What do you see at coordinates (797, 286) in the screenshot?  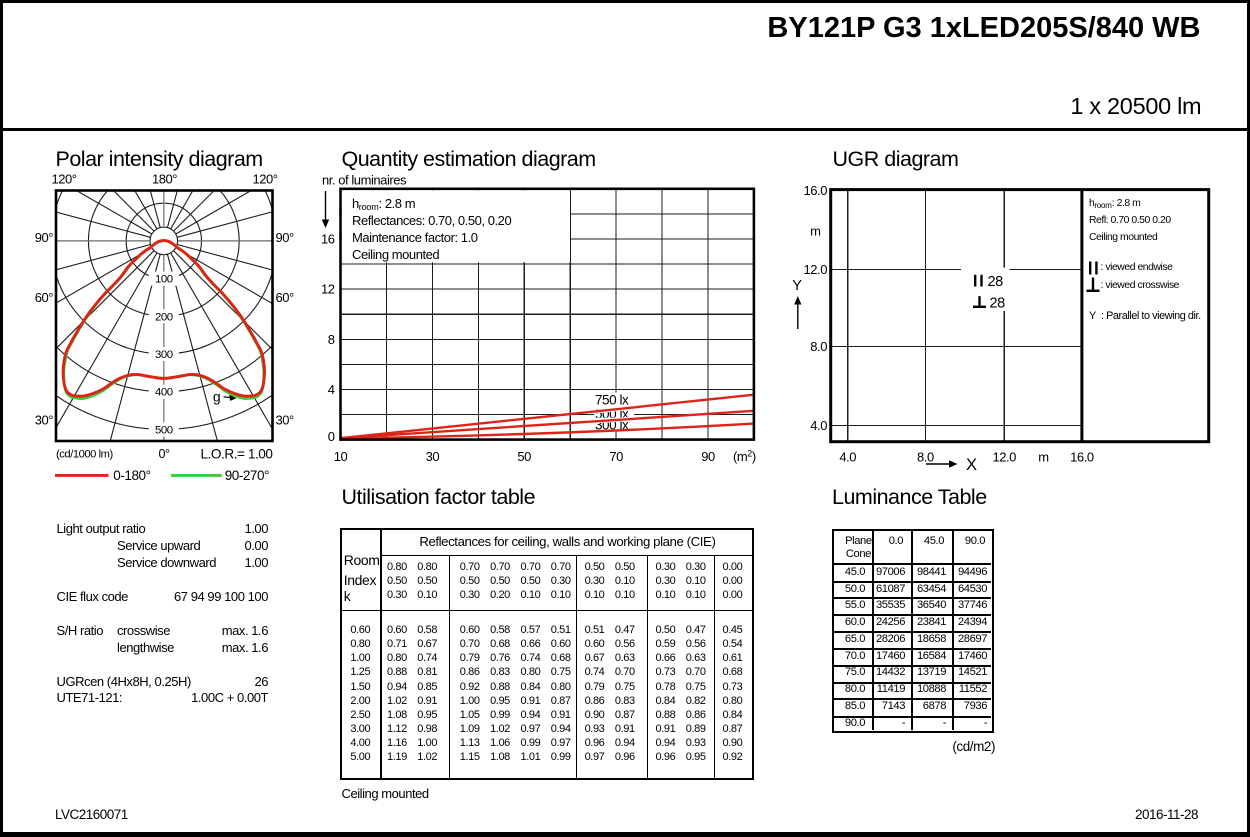 I see `svg-text: Y` at bounding box center [797, 286].